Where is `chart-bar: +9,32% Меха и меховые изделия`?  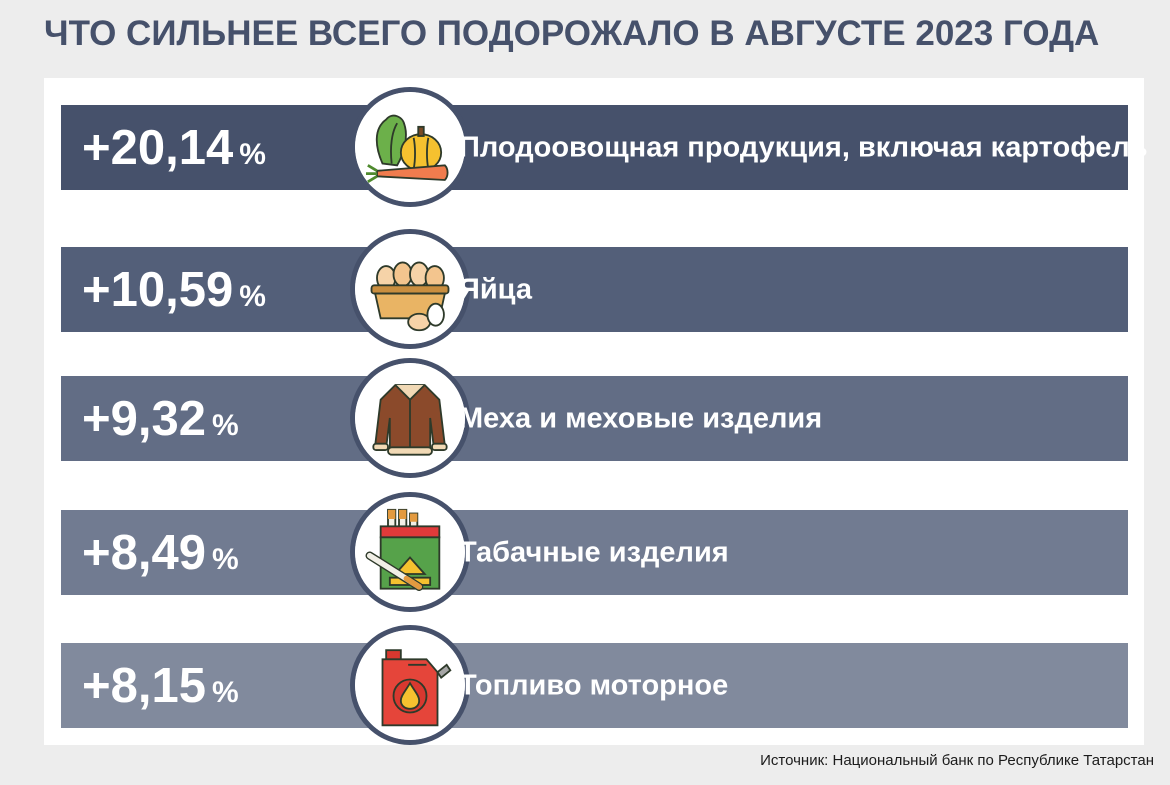 chart-bar: +9,32% Меха и меховые изделия is located at coordinates (594, 418).